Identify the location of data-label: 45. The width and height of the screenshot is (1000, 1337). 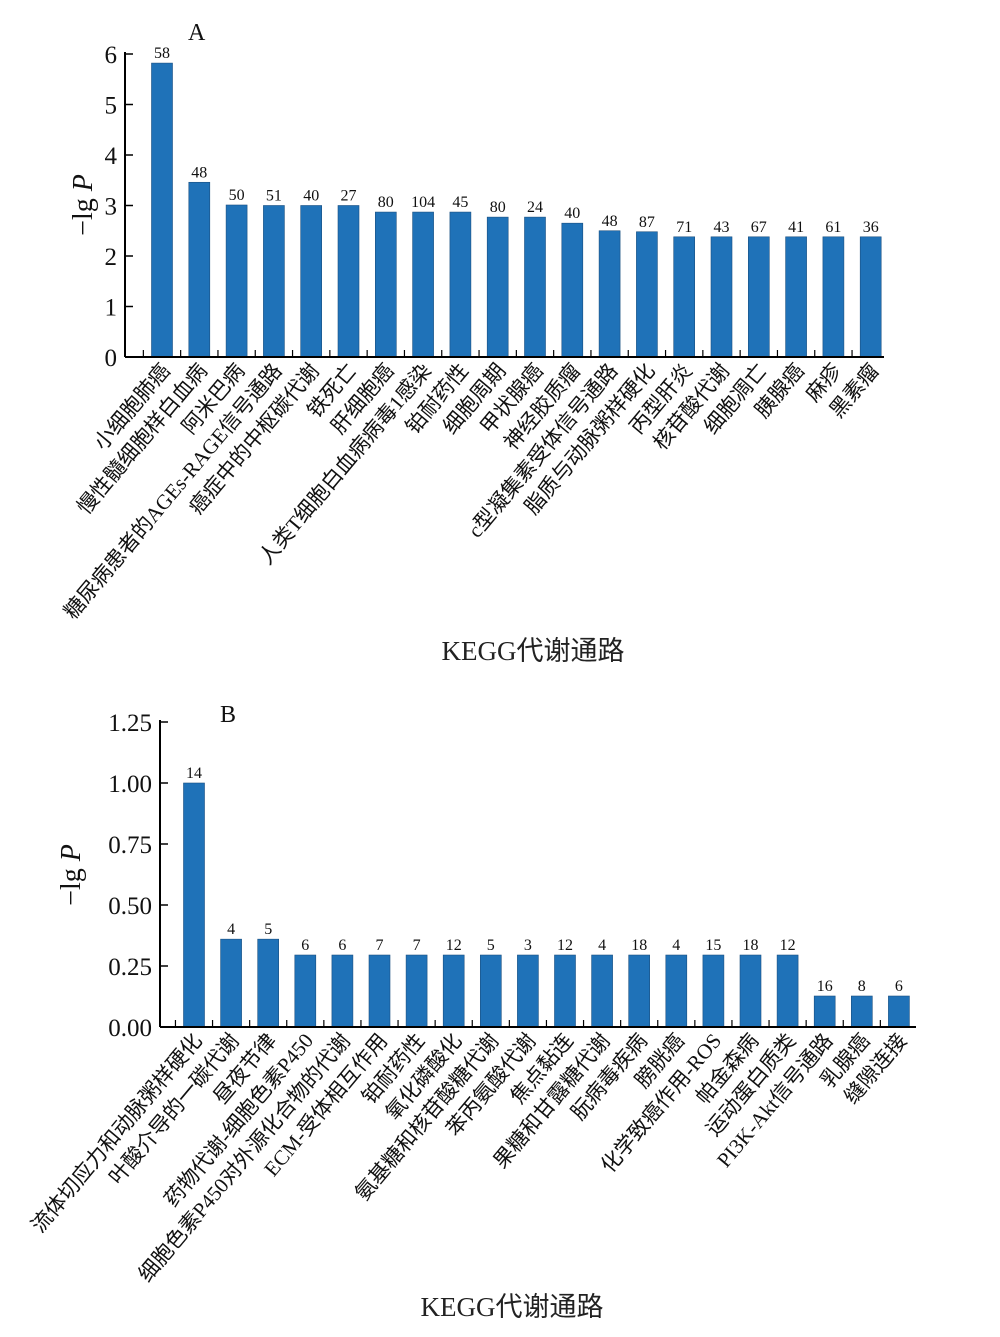
(460, 202).